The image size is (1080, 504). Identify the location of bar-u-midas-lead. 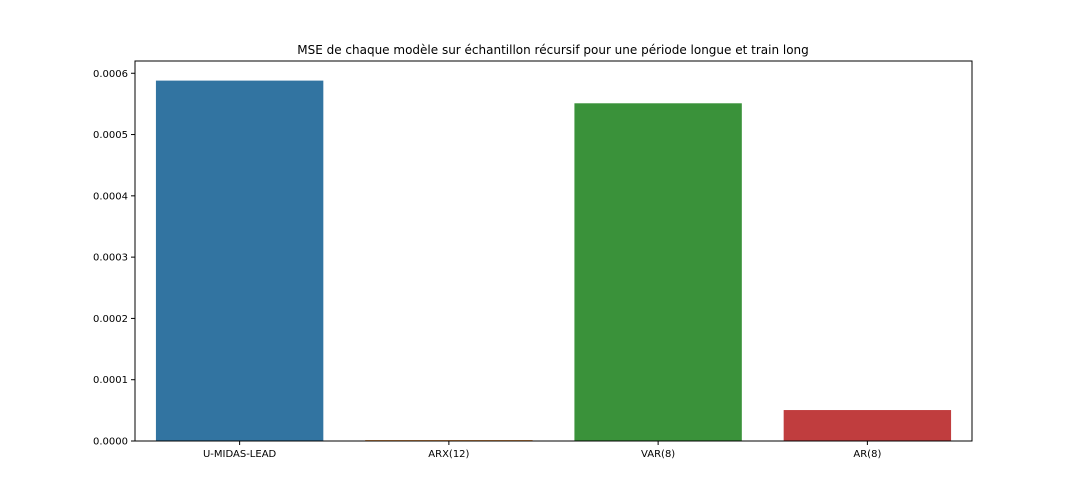
(239, 261).